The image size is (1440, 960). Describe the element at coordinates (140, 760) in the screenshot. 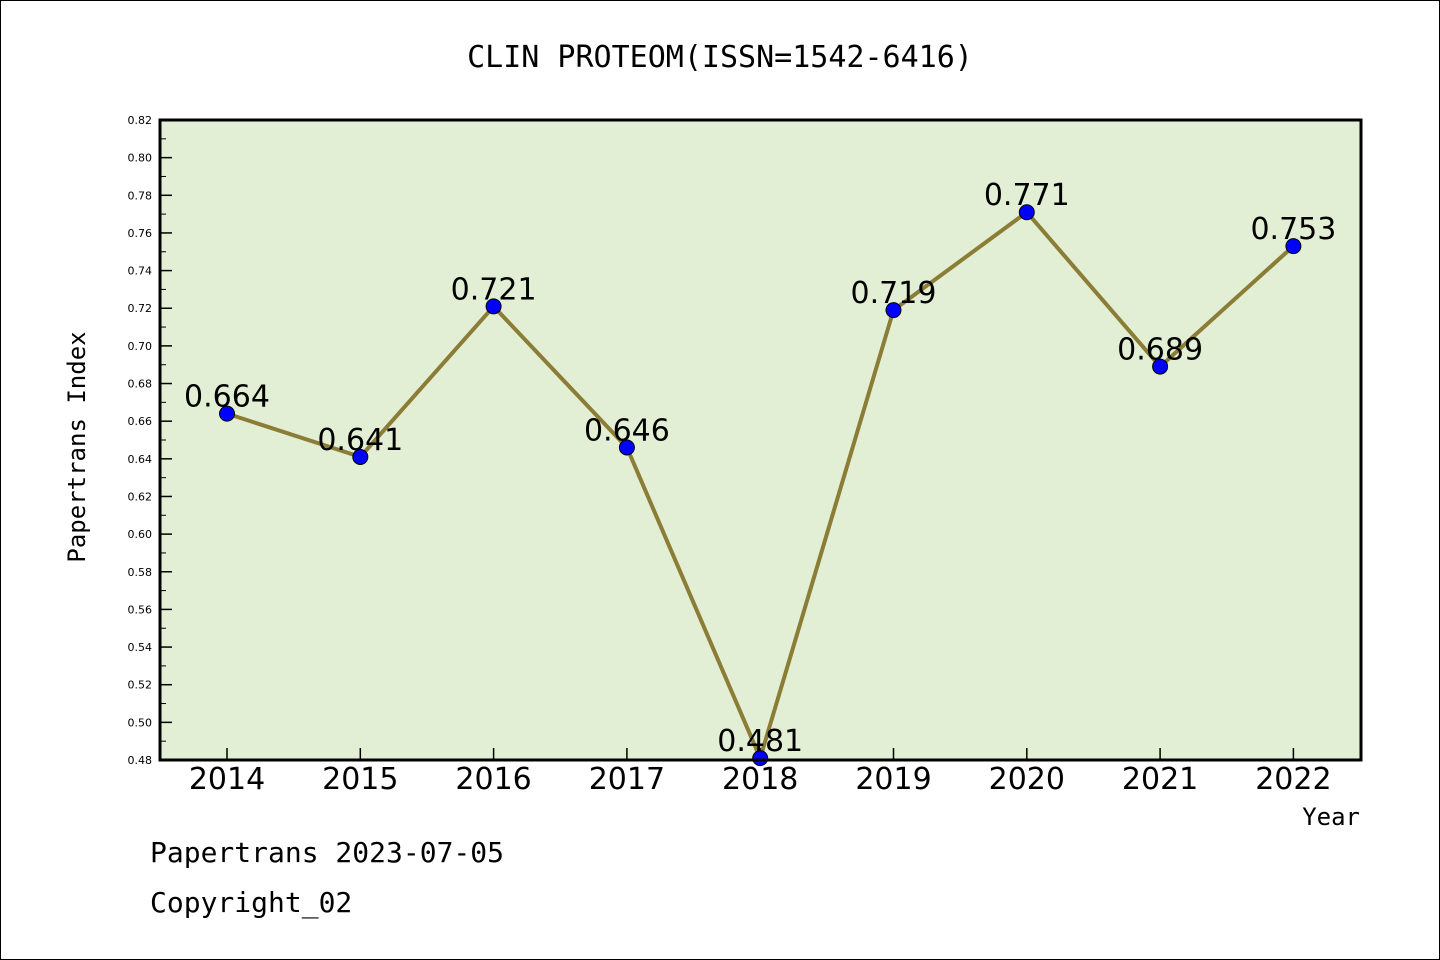

I see `y-tick-label: 0.48` at that location.